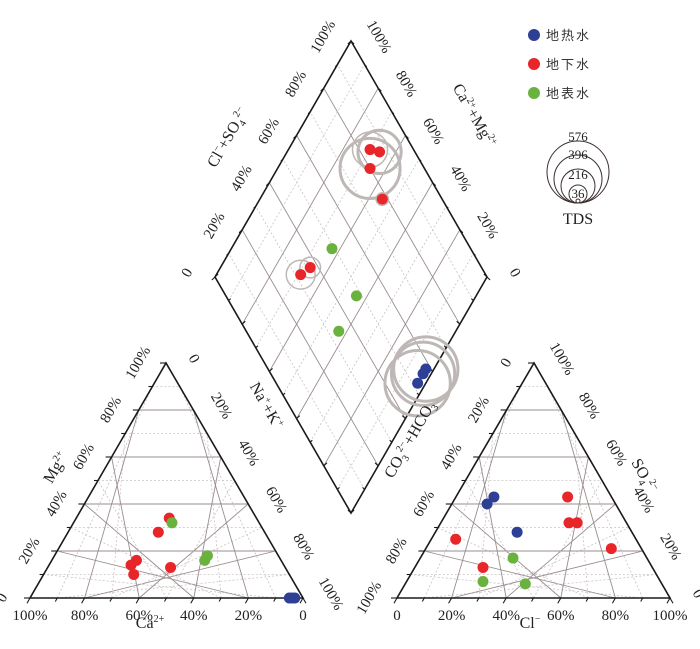 The image size is (700, 649). Describe the element at coordinates (569, 128) in the screenshot. I see `legend: 地热水 地下水 地表水 576 396 216 36 TDS` at that location.